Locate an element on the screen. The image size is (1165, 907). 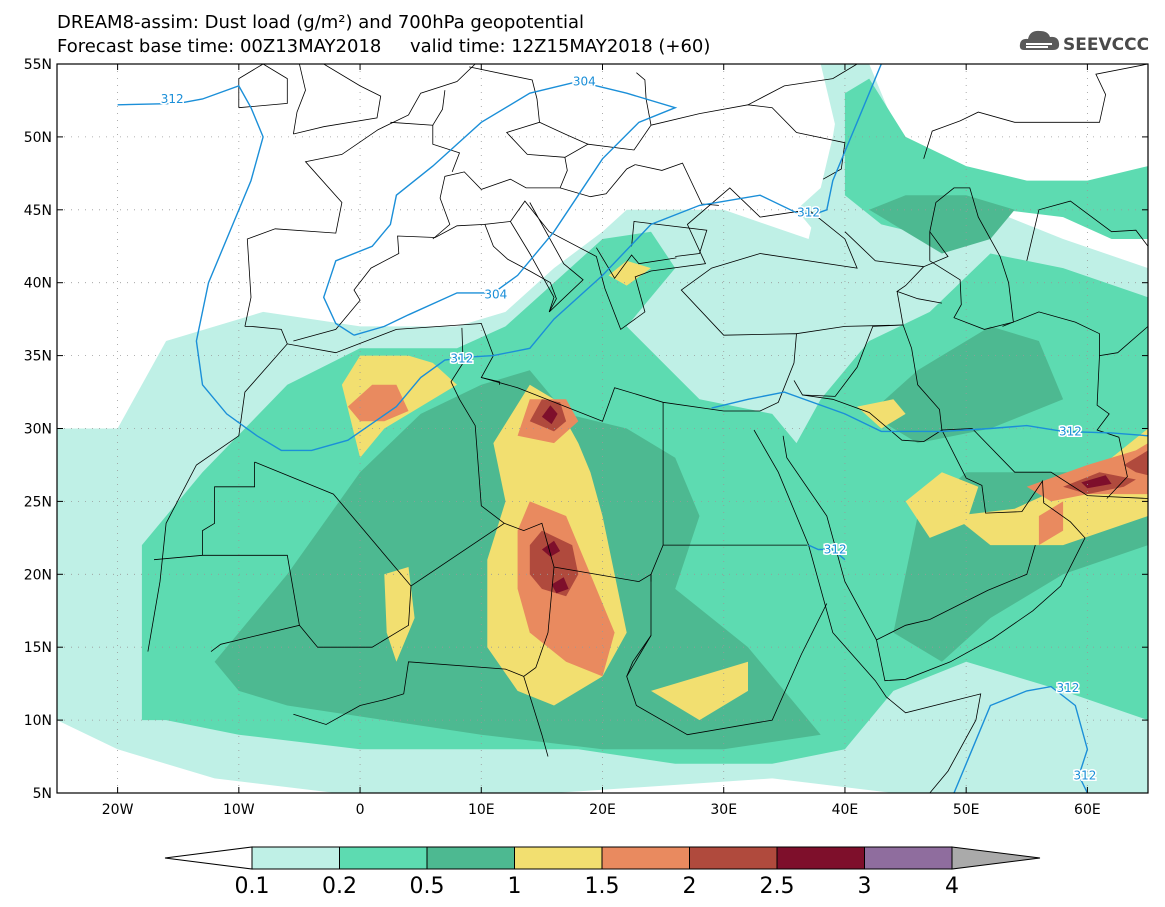
lon-tick-label: 30E is located at coordinates (723, 810).